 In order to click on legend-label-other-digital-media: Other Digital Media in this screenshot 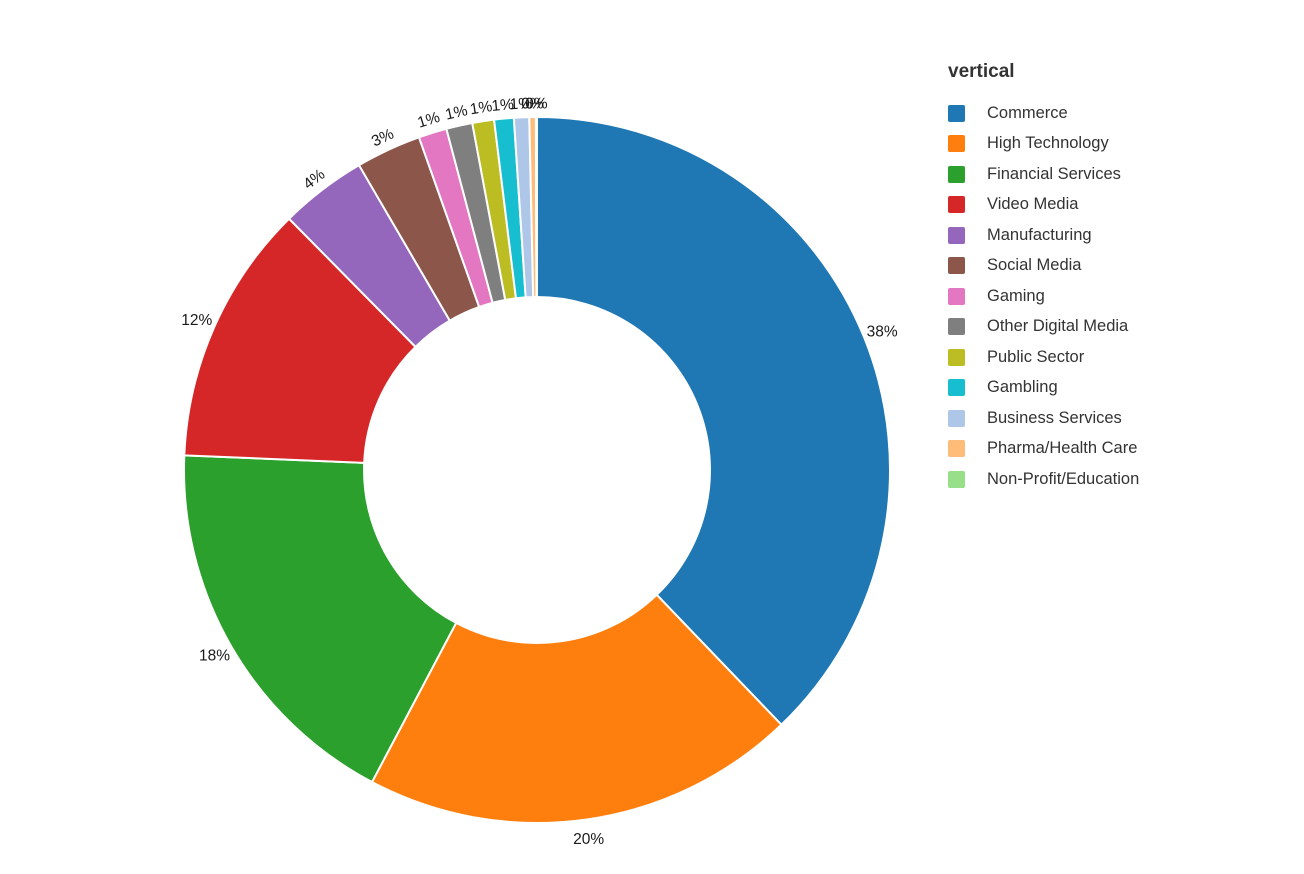, I will do `click(1058, 326)`.